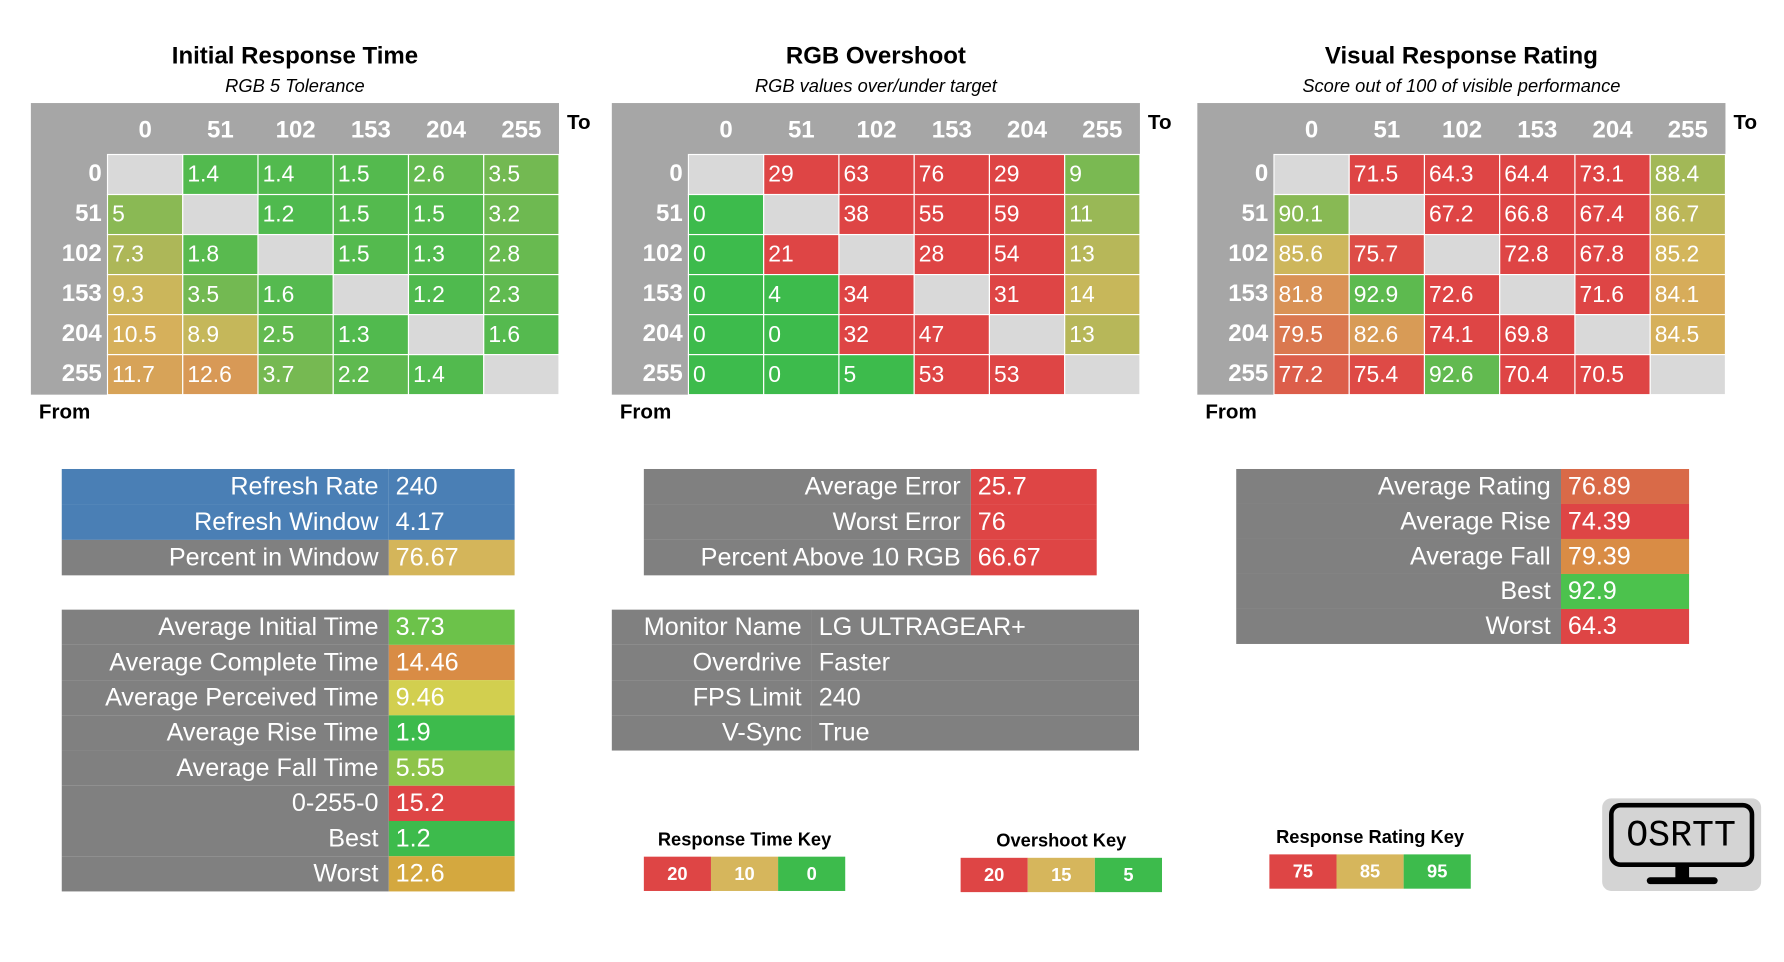 This screenshot has height=962, width=1784. Describe the element at coordinates (931, 214) in the screenshot. I see `cell-value: 55` at that location.